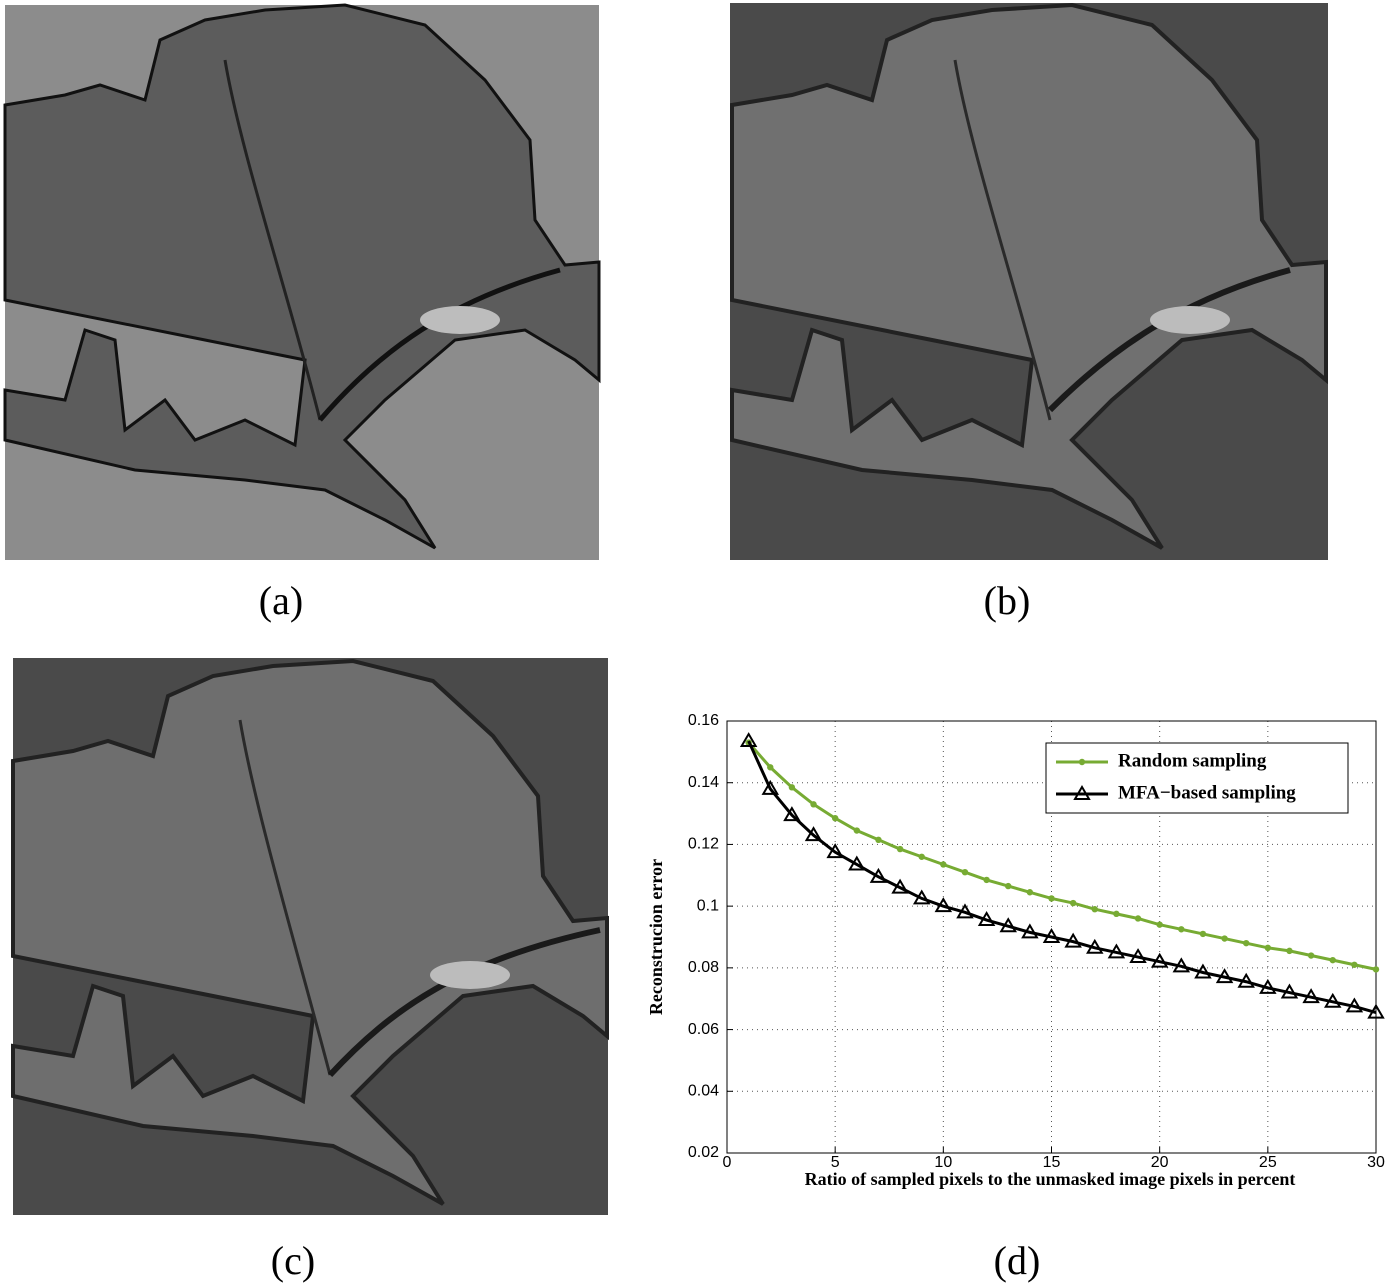  What do you see at coordinates (703, 844) in the screenshot?
I see `y-tick-label: 0.12` at bounding box center [703, 844].